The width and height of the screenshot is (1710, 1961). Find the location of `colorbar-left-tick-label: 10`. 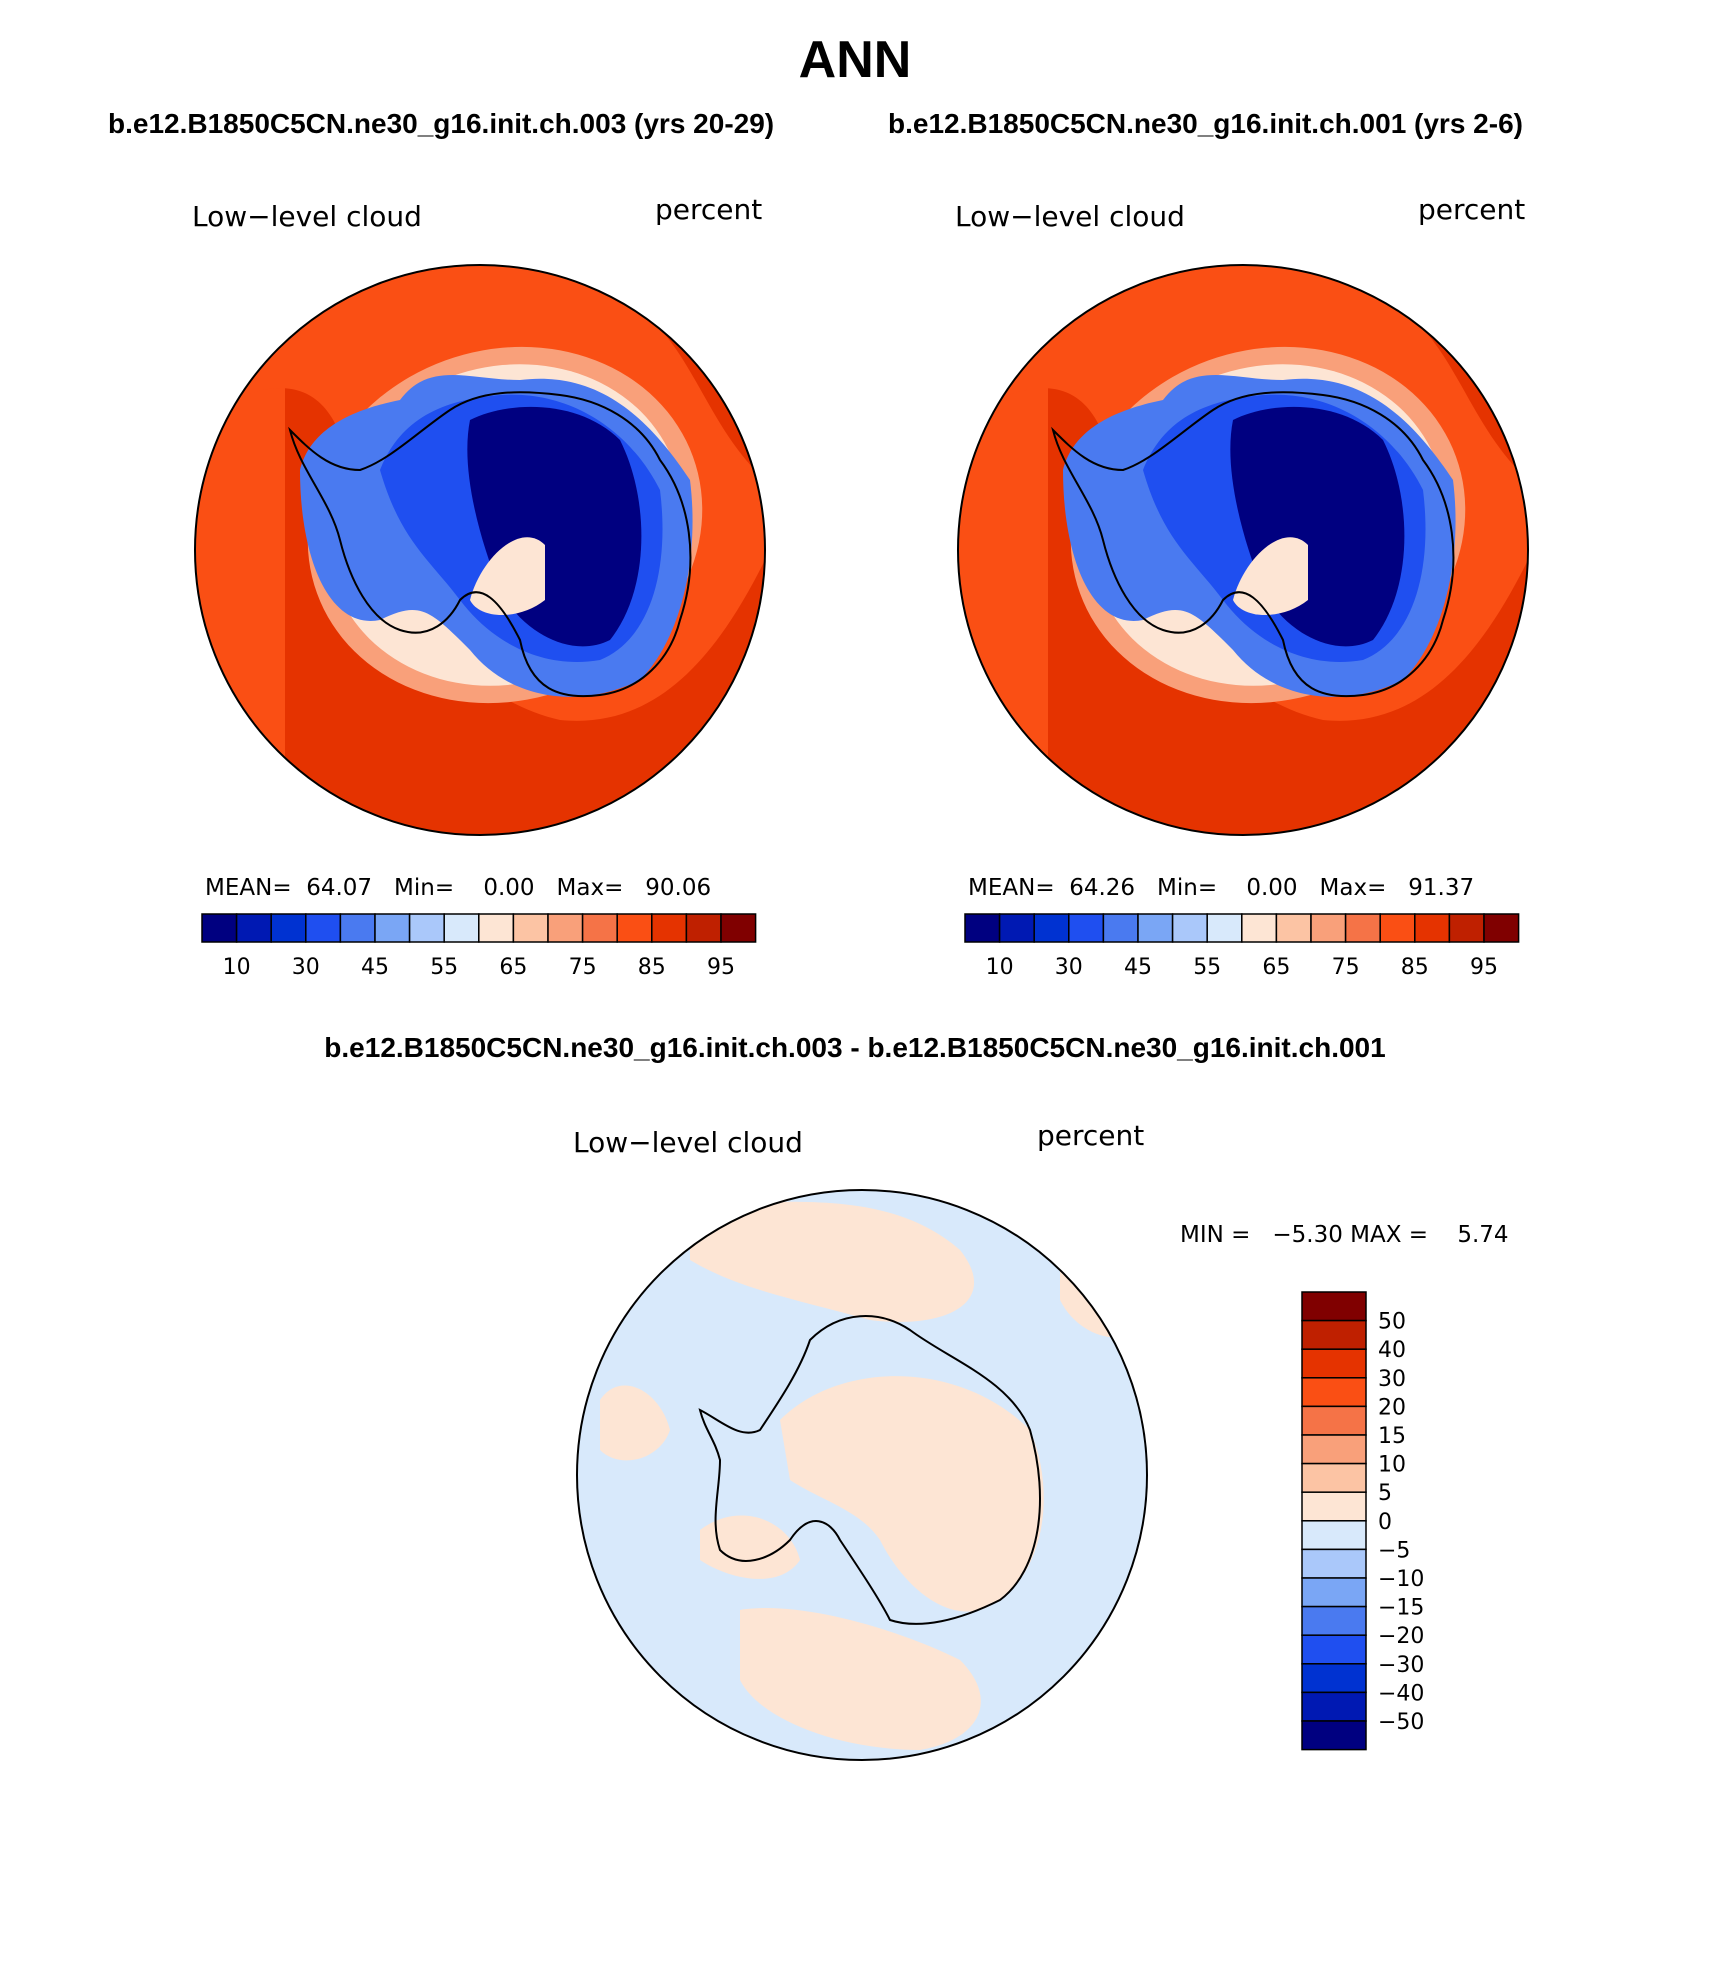

colorbar-left-tick-label: 10 is located at coordinates (237, 967).